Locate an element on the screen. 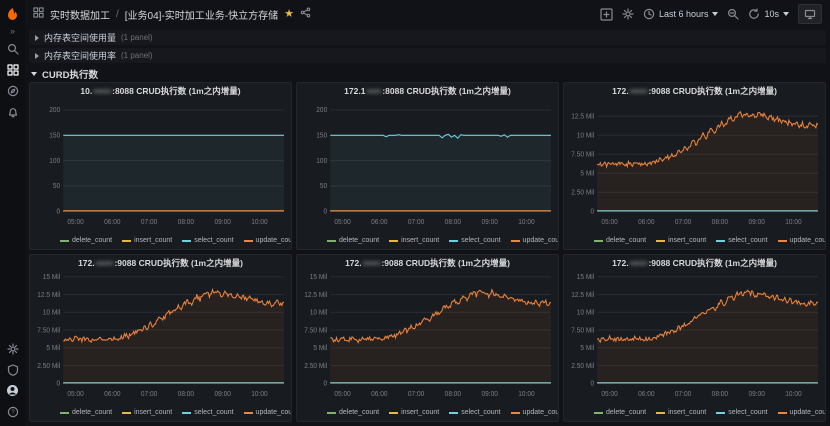 The height and width of the screenshot is (426, 830). chevron-right-icon is located at coordinates (37, 55).